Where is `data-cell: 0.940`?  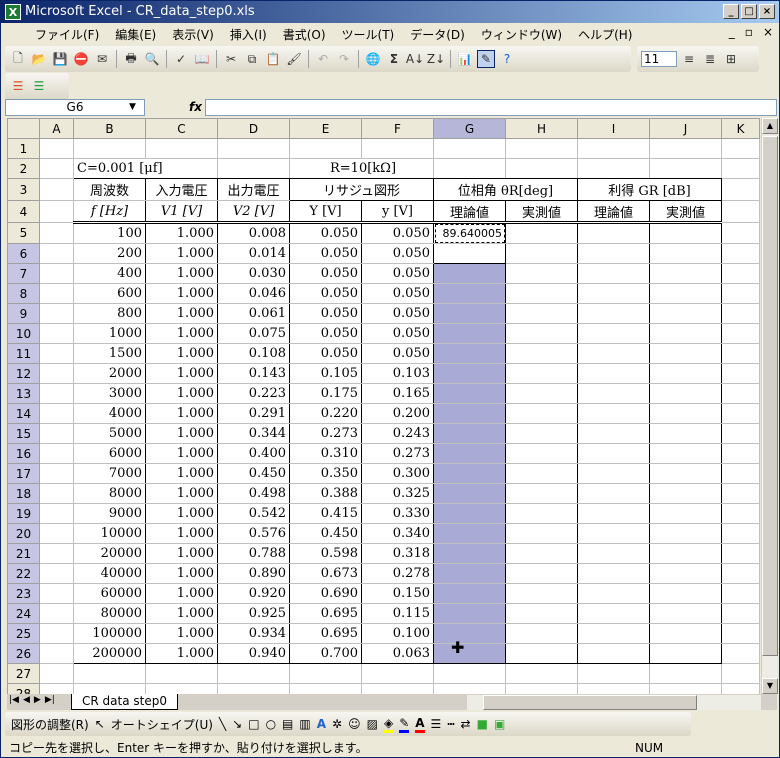 data-cell: 0.940 is located at coordinates (253, 653).